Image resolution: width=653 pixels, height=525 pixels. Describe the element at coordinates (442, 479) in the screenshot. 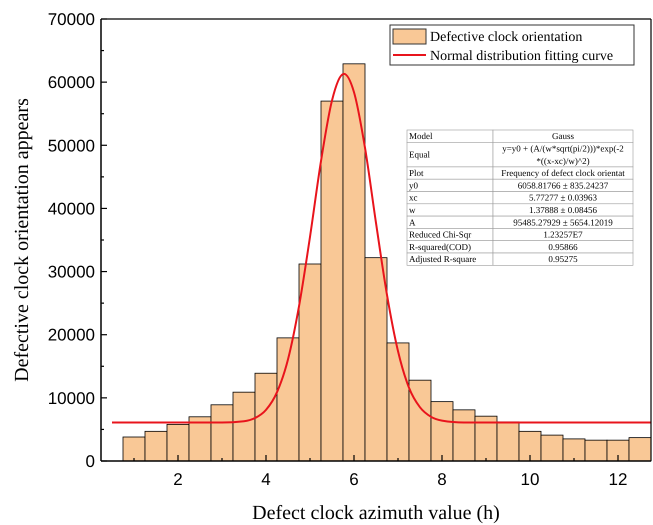

I see `x-tick-label: 8` at that location.